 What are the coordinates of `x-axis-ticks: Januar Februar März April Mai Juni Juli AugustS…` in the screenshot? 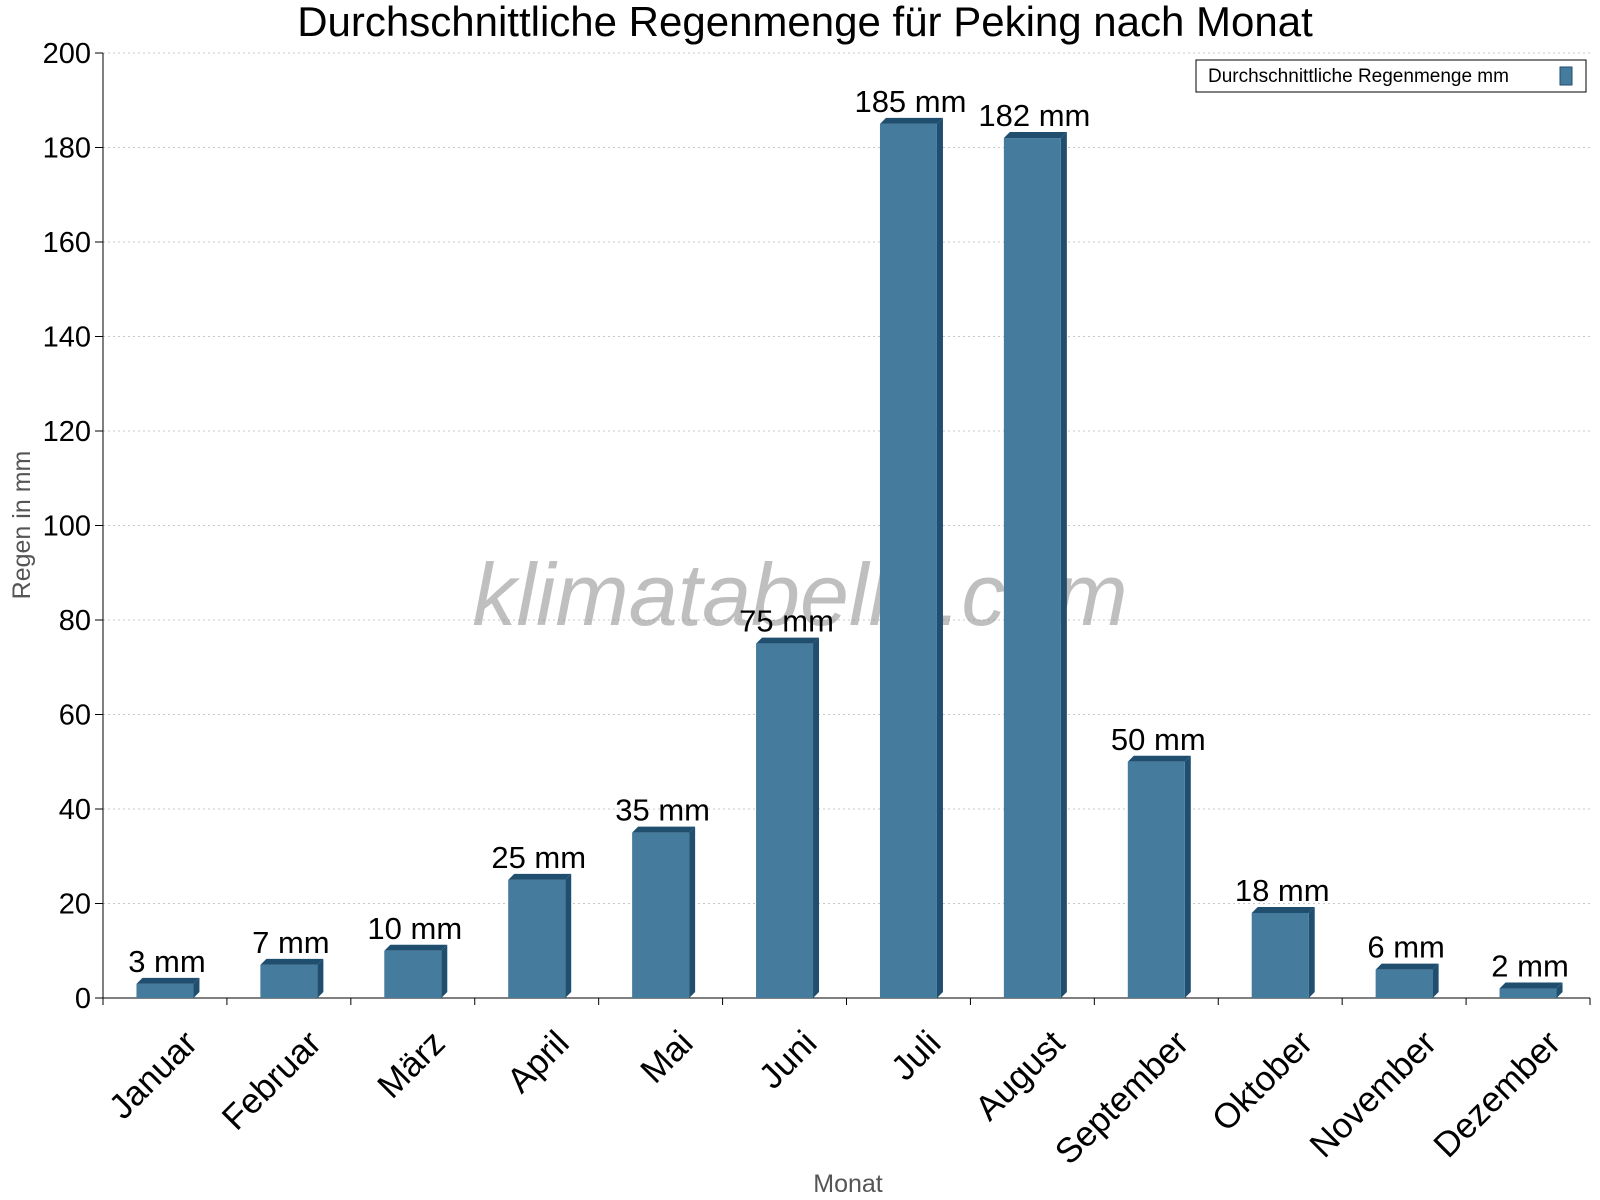 It's located at (846, 1085).